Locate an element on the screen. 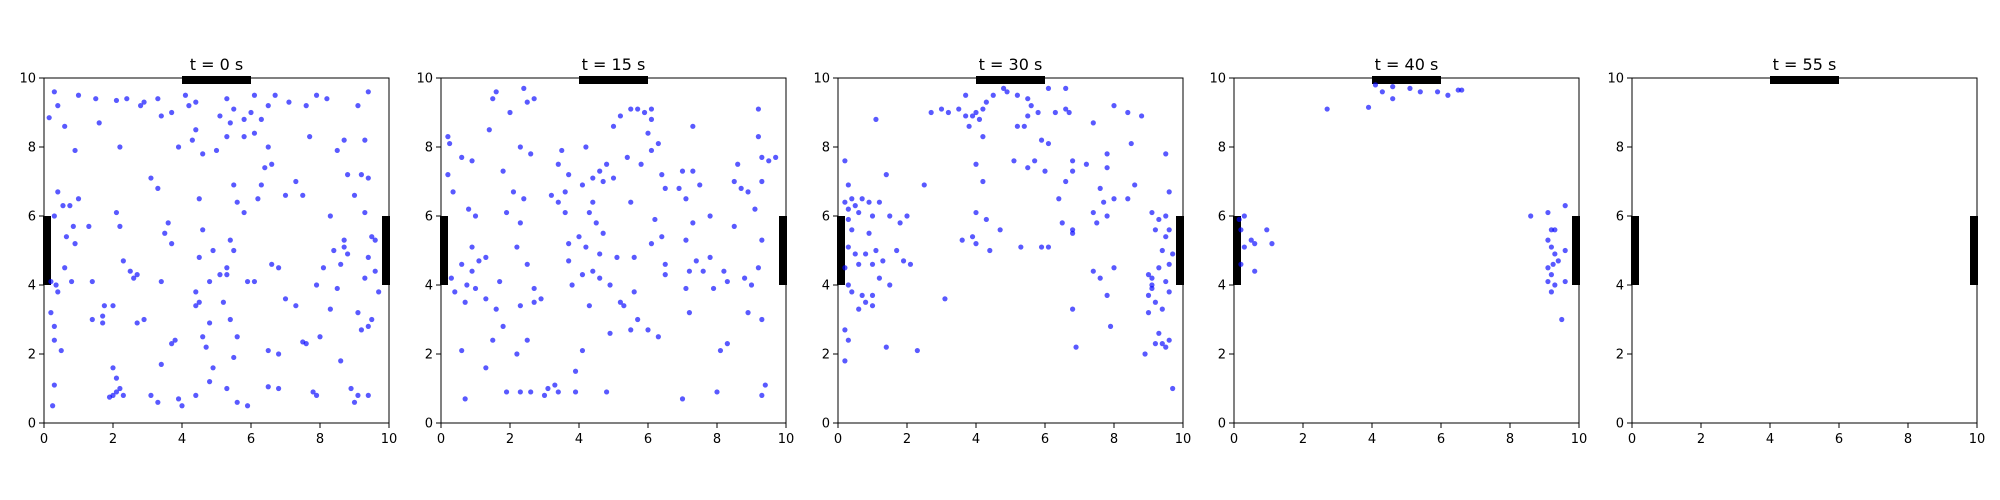  panel-2: t = 15 s 0 2 4 6 8 10 0 2 4 6 8 10 is located at coordinates (605, 251).